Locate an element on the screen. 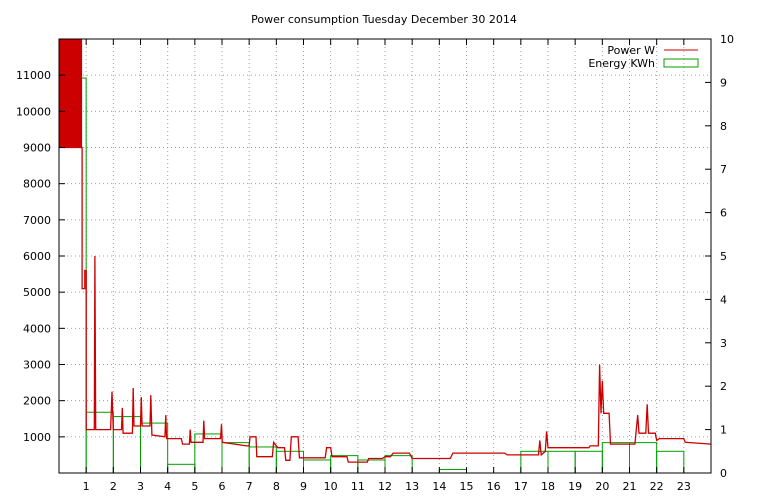 This screenshot has width=768, height=500. x-tick-label: 10 is located at coordinates (331, 486).